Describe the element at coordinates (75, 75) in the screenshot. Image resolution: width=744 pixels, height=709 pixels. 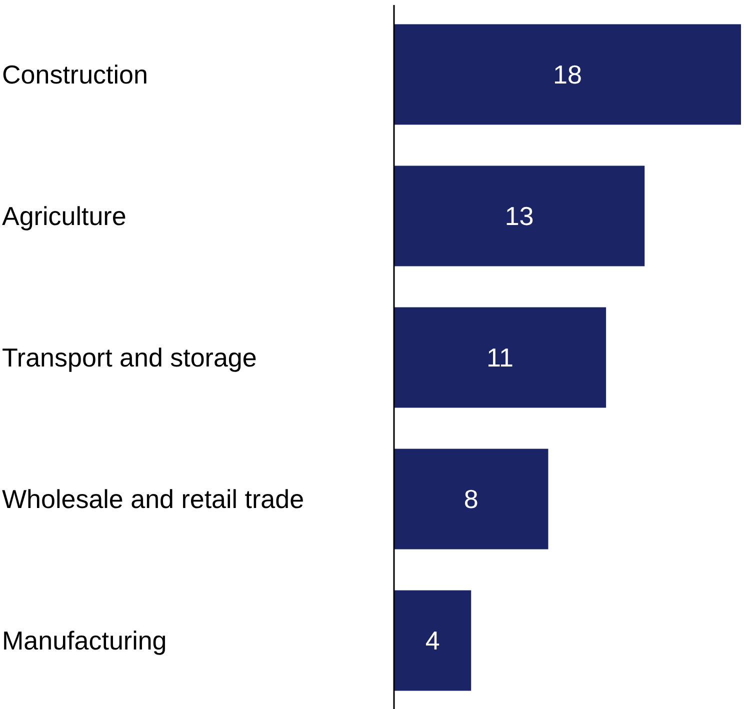
I see `y-tick-label: Construction` at that location.